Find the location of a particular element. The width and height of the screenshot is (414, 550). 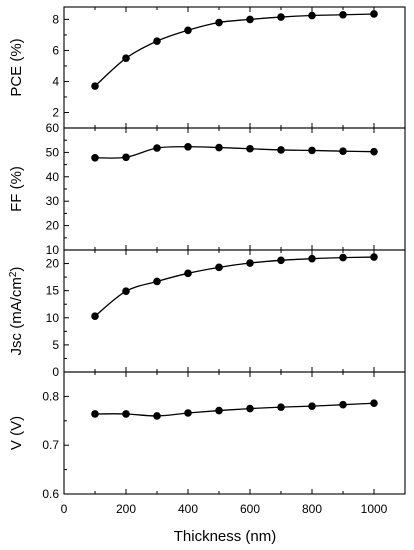

y-tick-label: 8 is located at coordinates (55, 19).